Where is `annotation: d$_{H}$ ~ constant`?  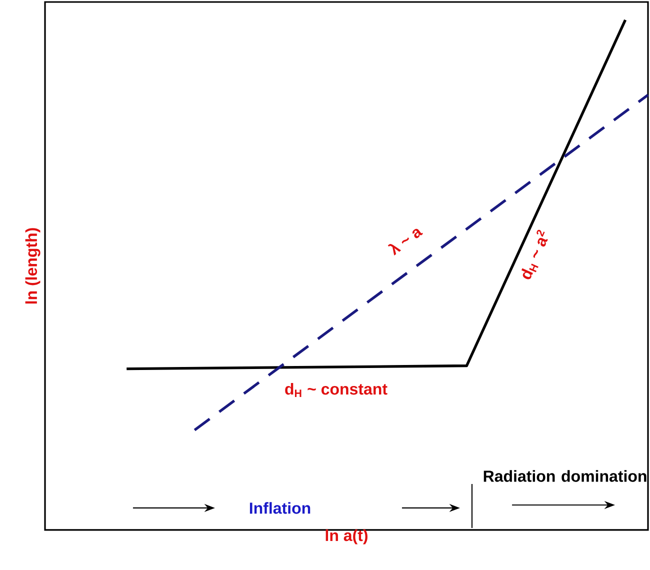
annotation: d$_{H}$ ~ constant is located at coordinates (336, 389).